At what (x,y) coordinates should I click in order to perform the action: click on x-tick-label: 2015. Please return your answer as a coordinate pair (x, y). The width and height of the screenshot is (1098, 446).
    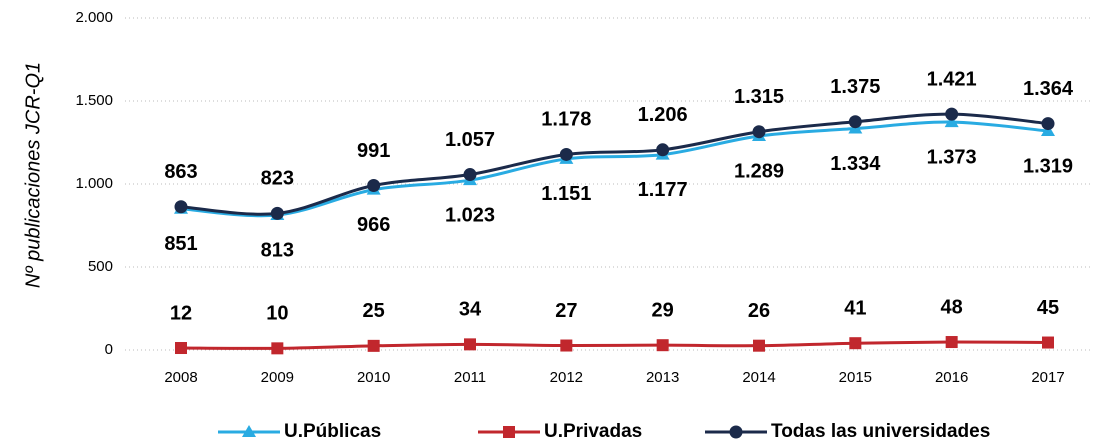
    Looking at the image, I should click on (855, 377).